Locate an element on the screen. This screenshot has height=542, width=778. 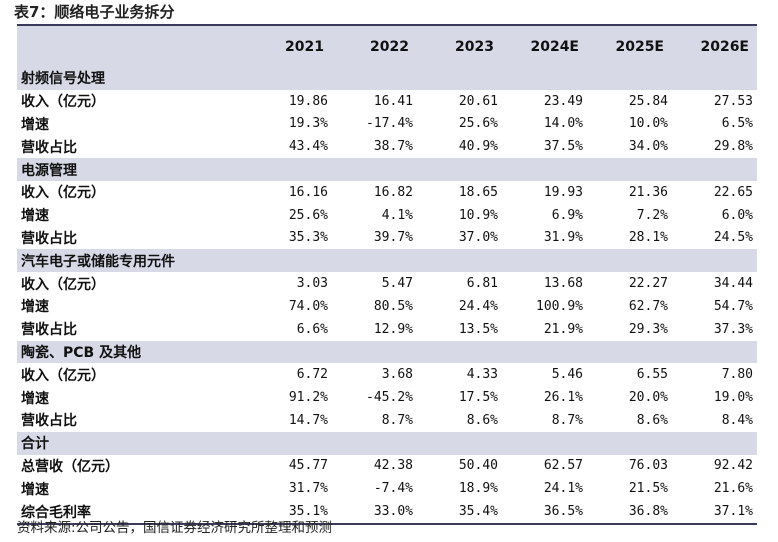
value-cell: 5.46 is located at coordinates (567, 375).